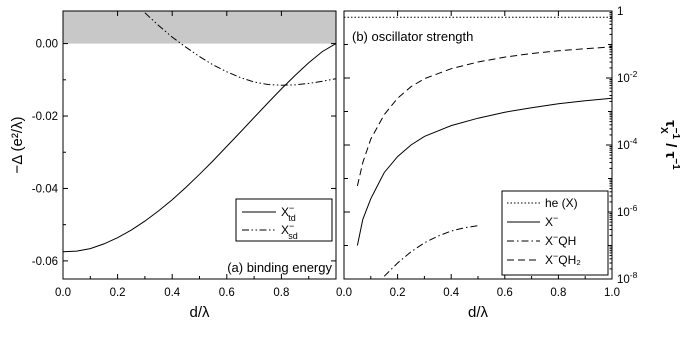 The width and height of the screenshot is (680, 343). I want to click on b-legend-label: X−QH, so click(560, 240).